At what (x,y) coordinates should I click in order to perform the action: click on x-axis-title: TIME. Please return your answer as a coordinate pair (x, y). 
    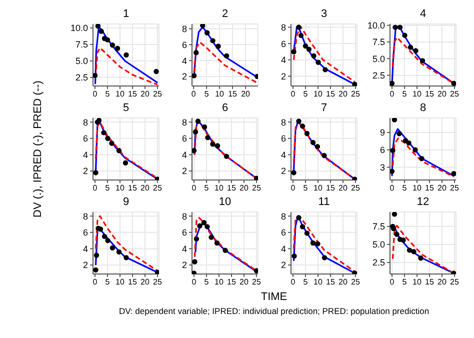
    Looking at the image, I should click on (274, 297).